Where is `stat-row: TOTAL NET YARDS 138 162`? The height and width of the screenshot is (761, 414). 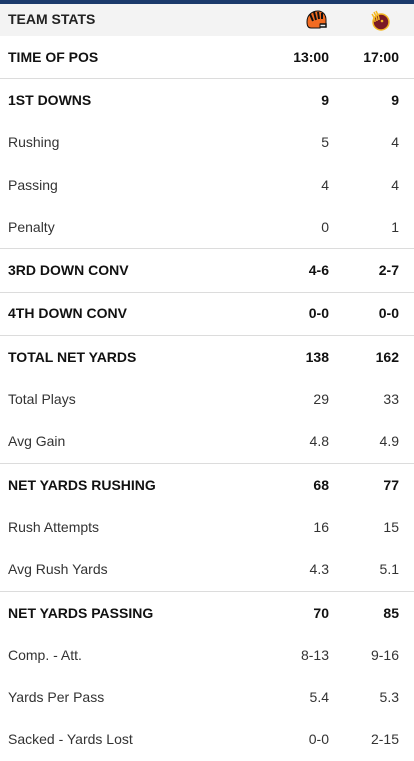 stat-row: TOTAL NET YARDS 138 162 is located at coordinates (207, 356).